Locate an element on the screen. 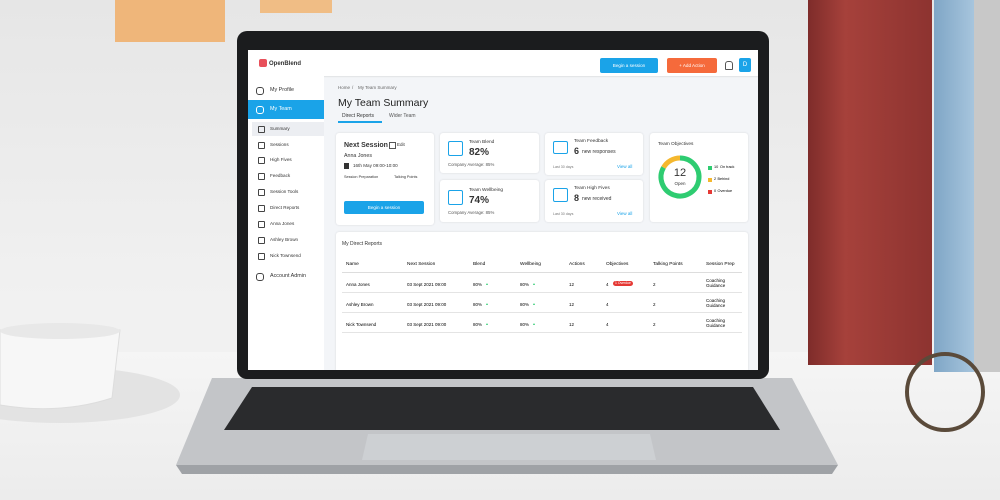 Image resolution: width=1000 pixels, height=500 pixels. nav-item: High Fives is located at coordinates (281, 159).